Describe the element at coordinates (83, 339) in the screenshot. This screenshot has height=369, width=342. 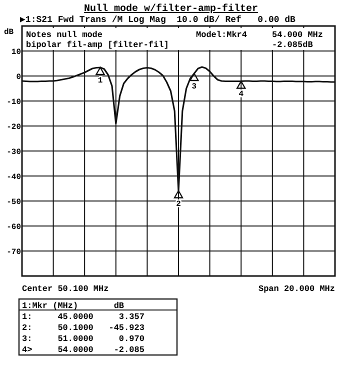
I see `text: 3: 51.0000 0.970` at that location.